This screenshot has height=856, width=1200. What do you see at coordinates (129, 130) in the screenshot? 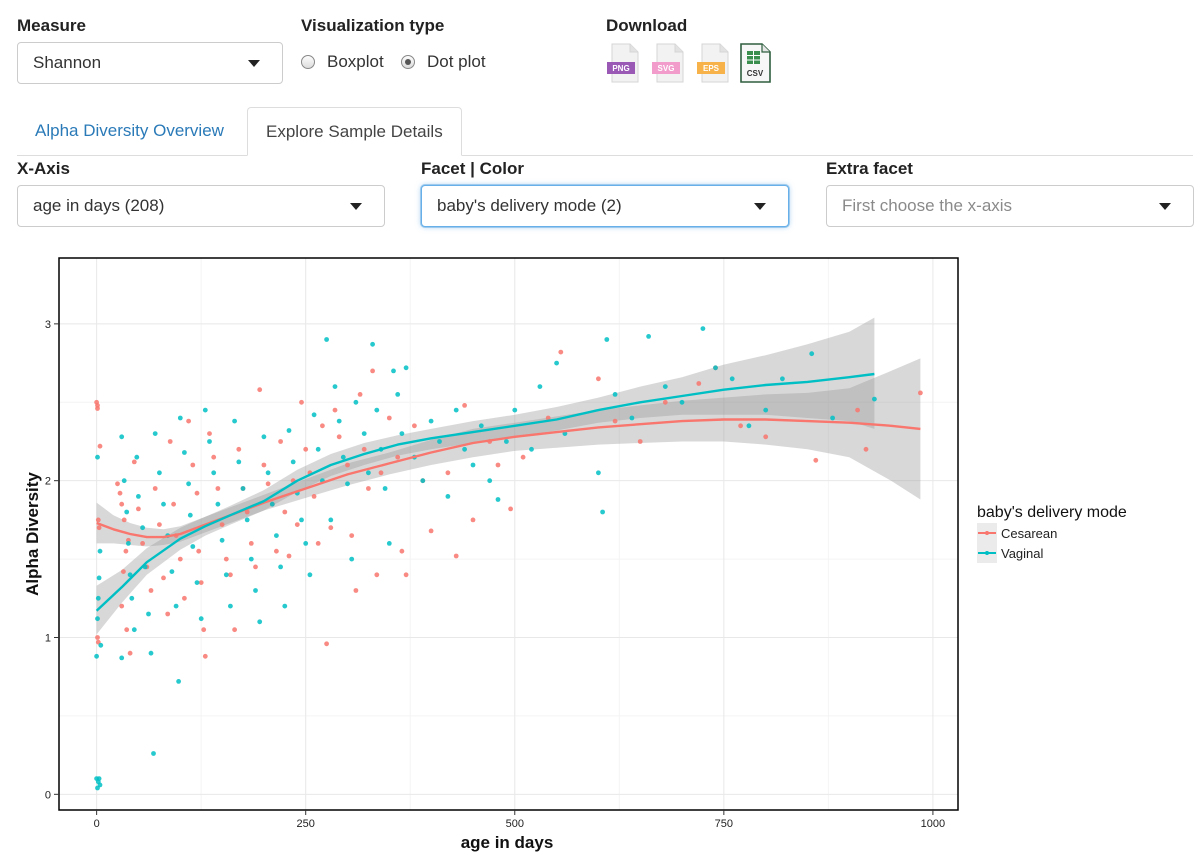
I see `tab-alpha-diversity-overview: Alpha Diversity Overview` at bounding box center [129, 130].